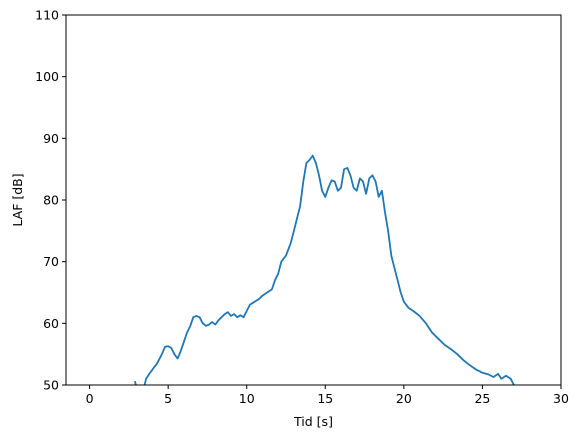 The image size is (580, 438). Describe the element at coordinates (51, 323) in the screenshot. I see `y-tick-label: 60` at that location.